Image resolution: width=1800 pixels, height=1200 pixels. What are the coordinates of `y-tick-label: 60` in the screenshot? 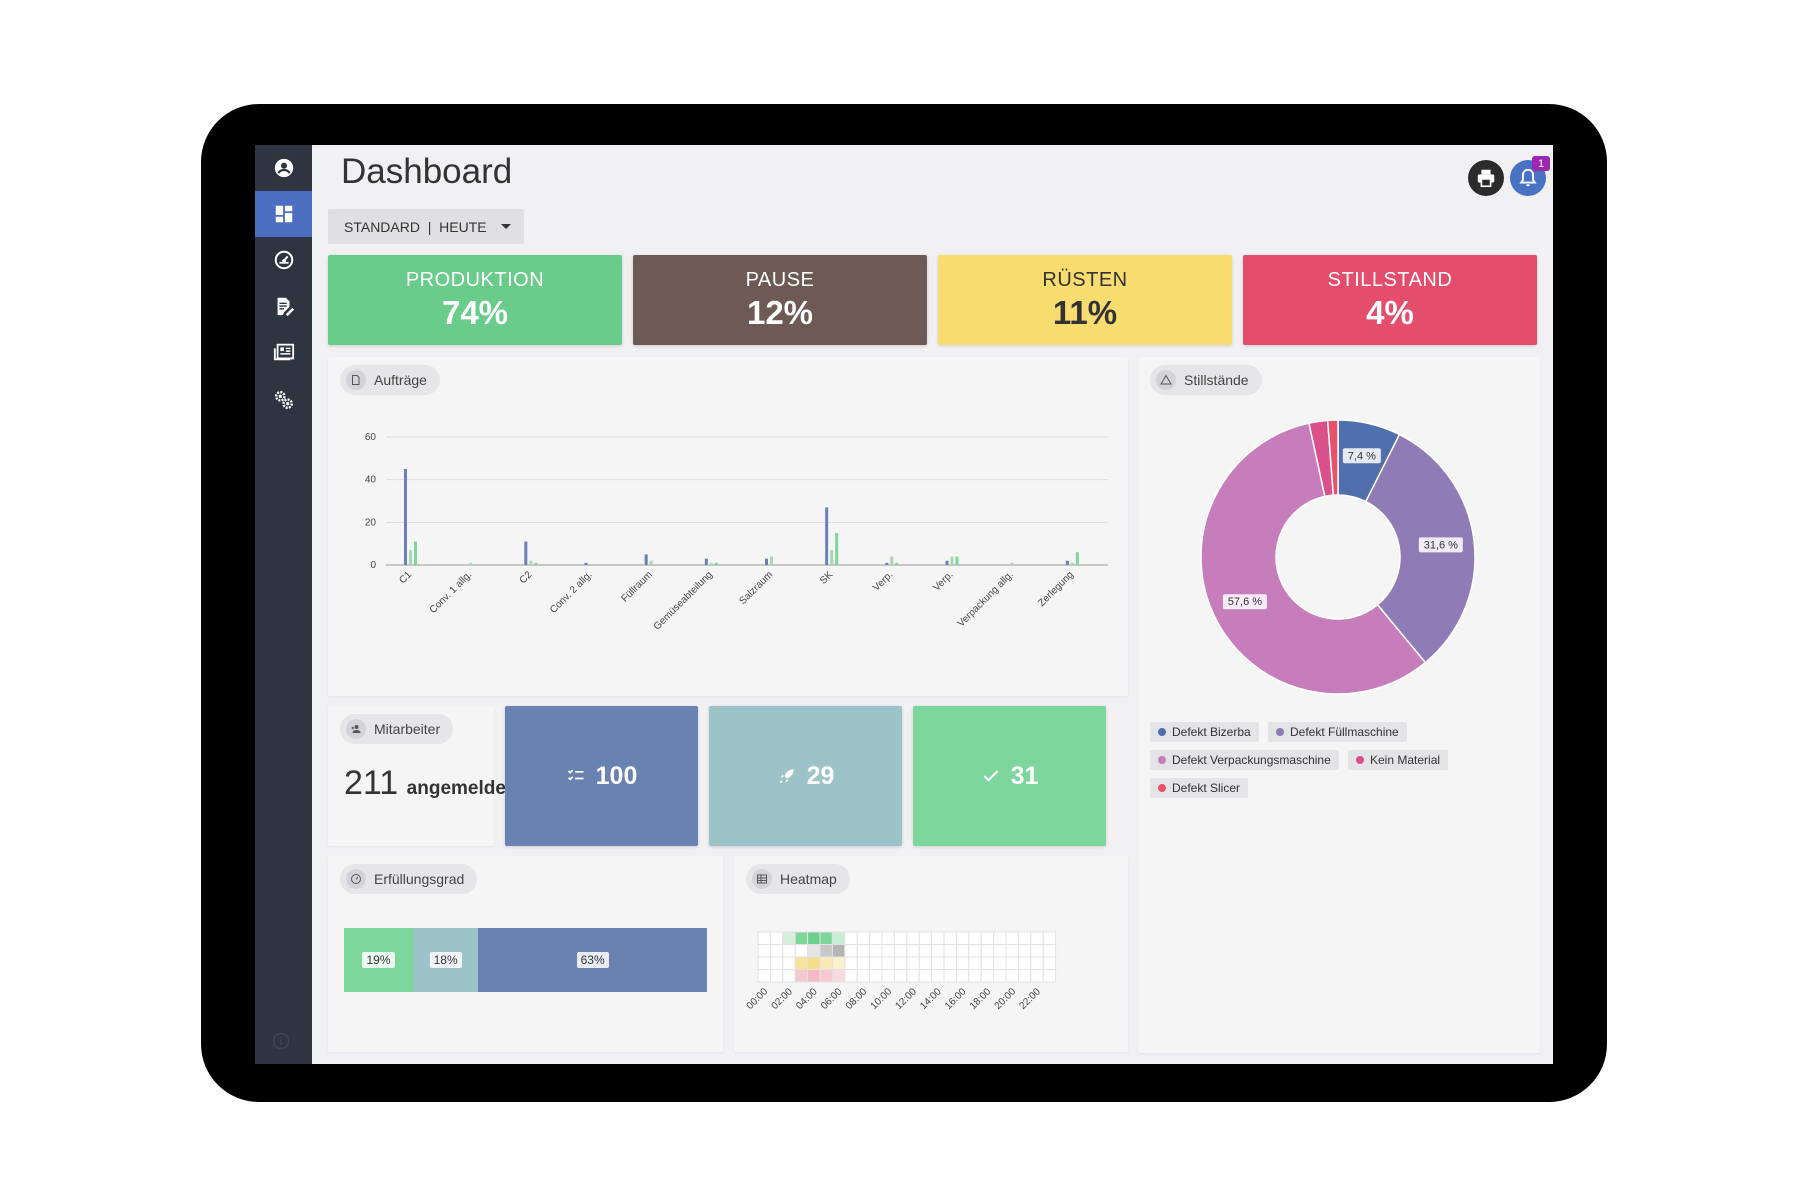 It's located at (371, 437).